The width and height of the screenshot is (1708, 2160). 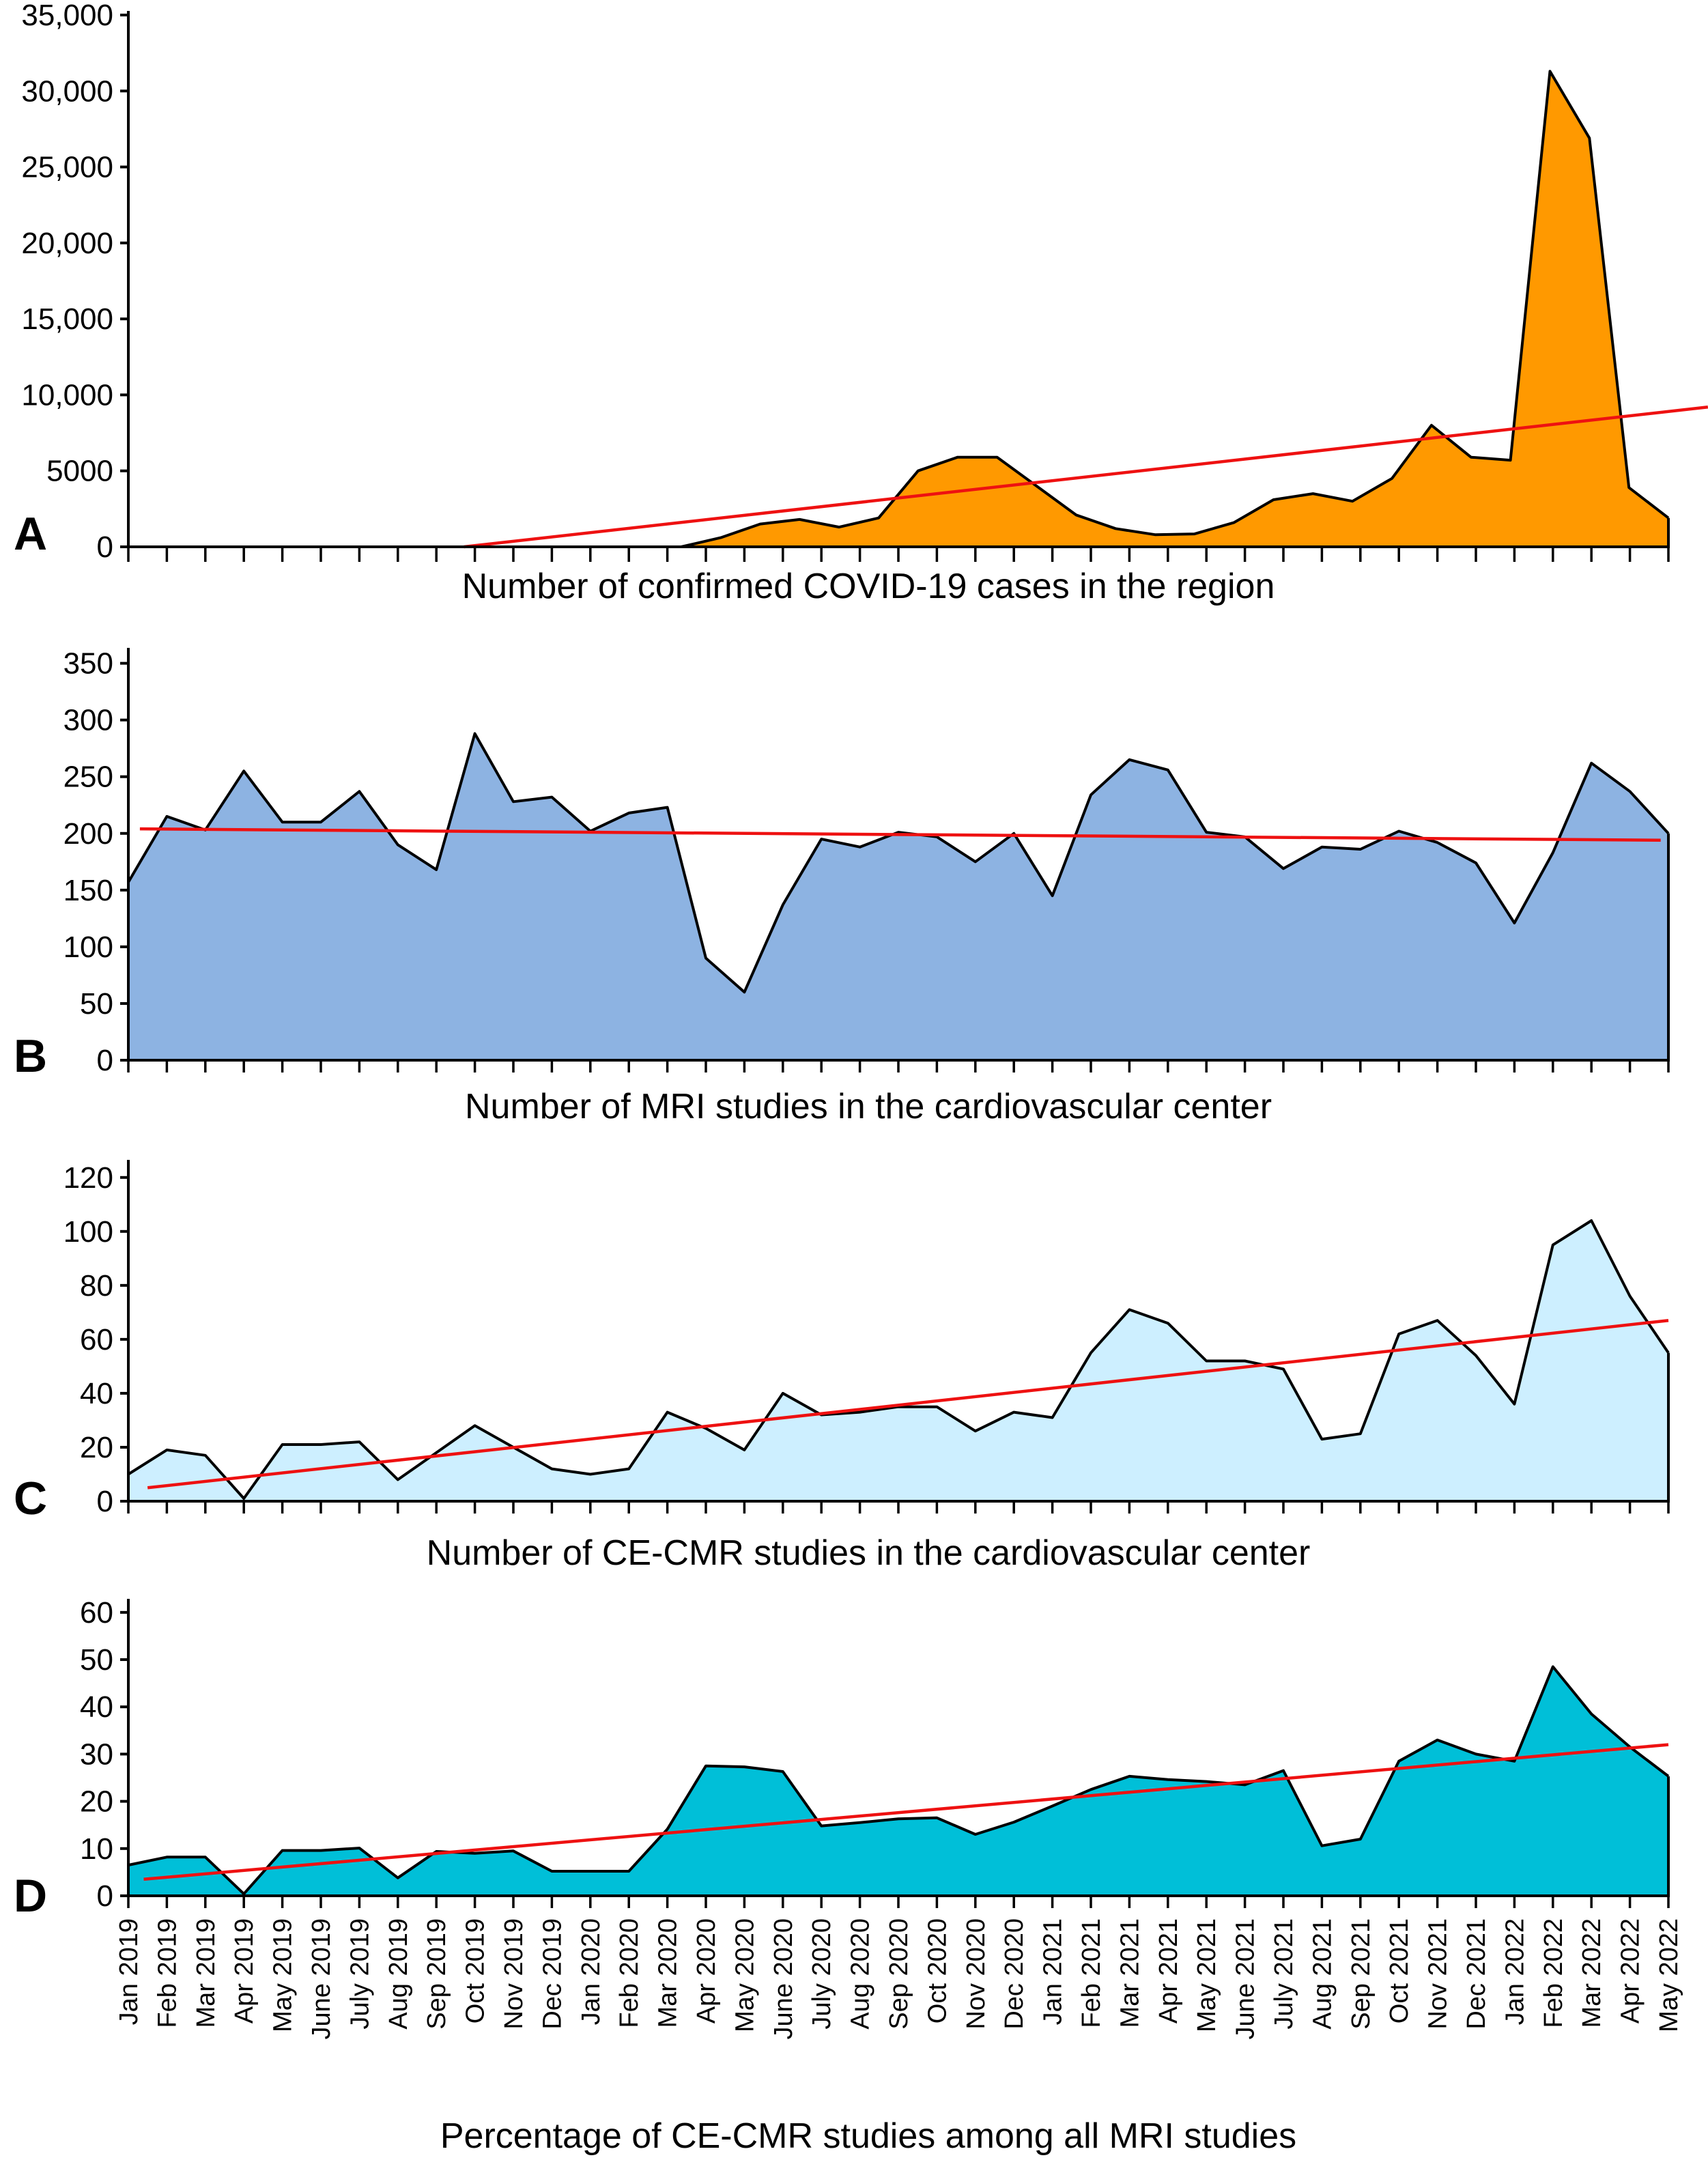 I want to click on x-tick-label: May 2022, so click(x=1669, y=1975).